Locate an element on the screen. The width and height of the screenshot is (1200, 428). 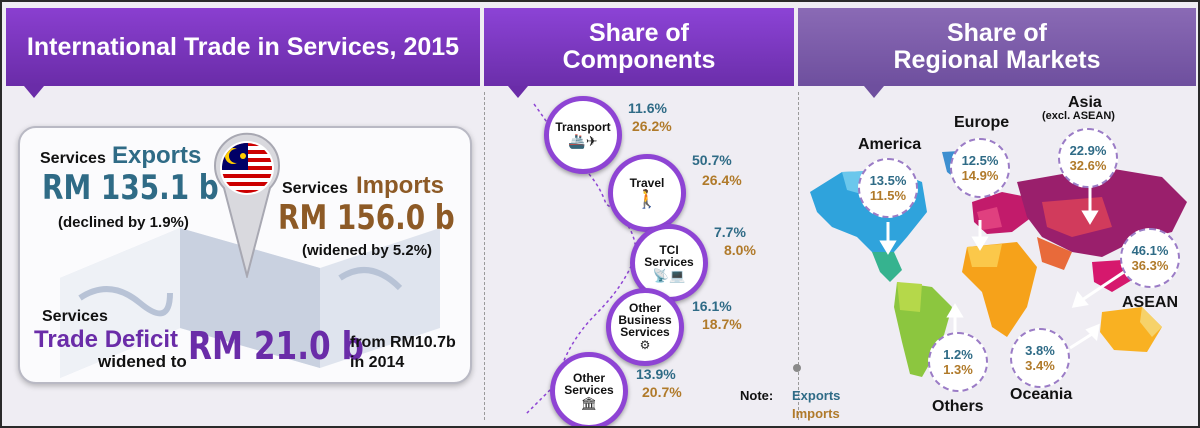
note-exports: Exports is located at coordinates (816, 395).